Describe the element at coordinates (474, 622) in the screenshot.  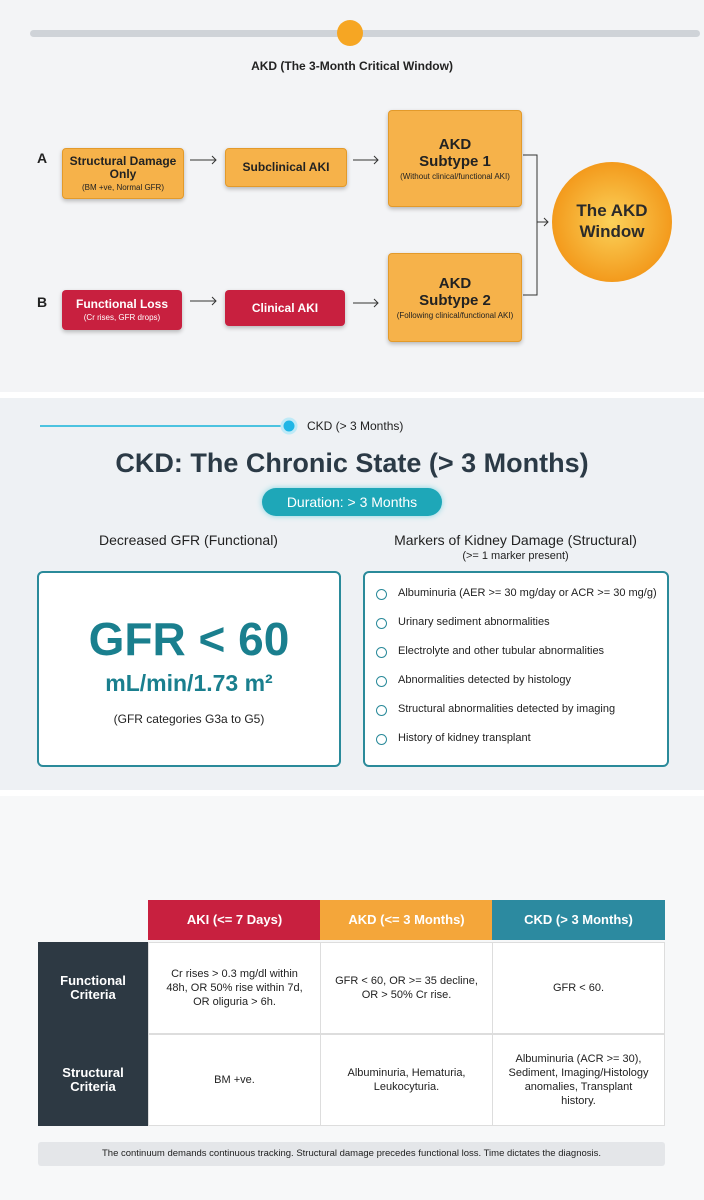
I see `marker-text: Urinary sediment abnormalities` at that location.